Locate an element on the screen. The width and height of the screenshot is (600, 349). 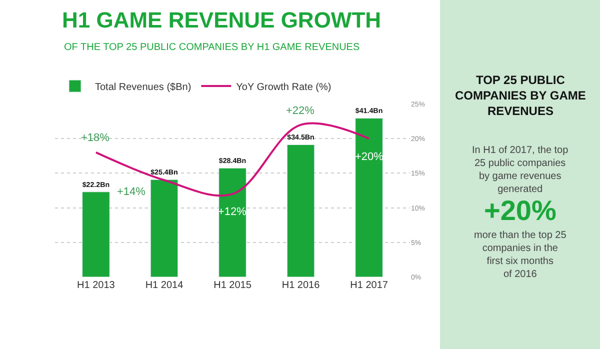
text: TOP 25 PUBLIC COMPANIES BY GAME REVENUES is located at coordinates (520, 95).